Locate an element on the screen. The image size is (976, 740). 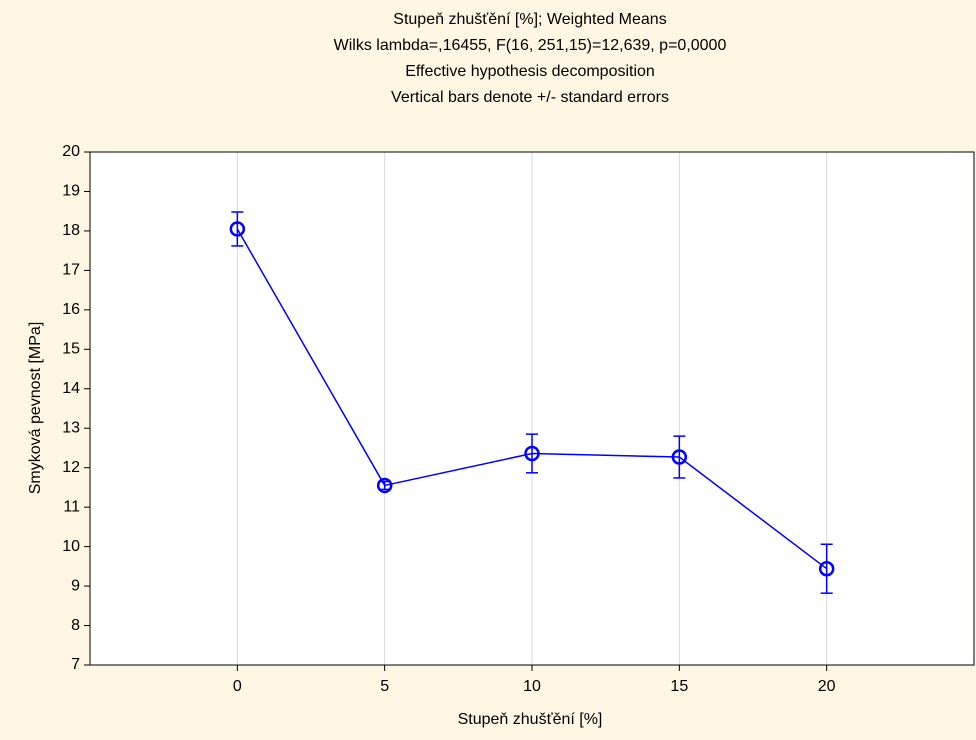
y-tick-label: 13 is located at coordinates (71, 427).